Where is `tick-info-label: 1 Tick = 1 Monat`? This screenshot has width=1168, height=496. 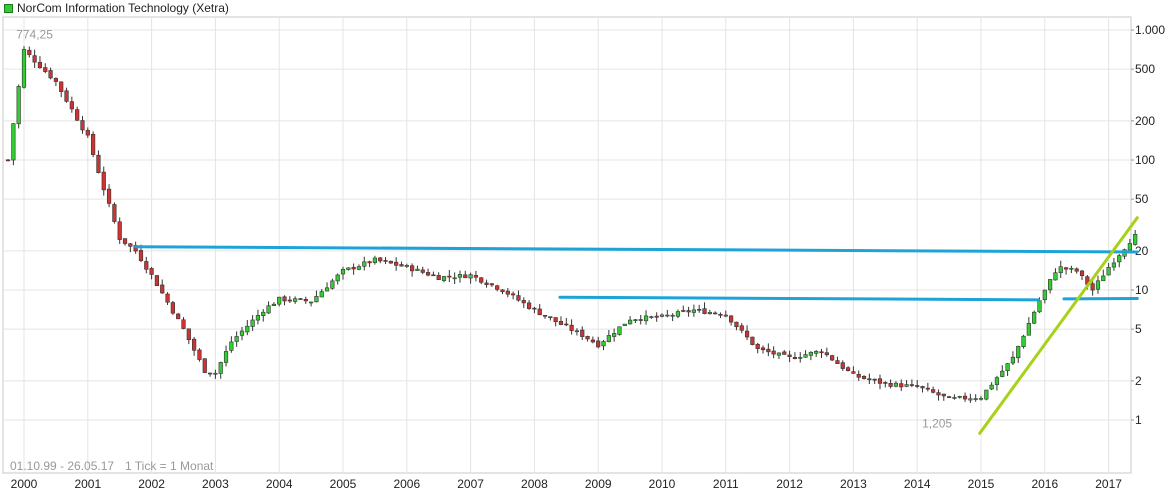 tick-info-label: 1 Tick = 1 Monat is located at coordinates (169, 466).